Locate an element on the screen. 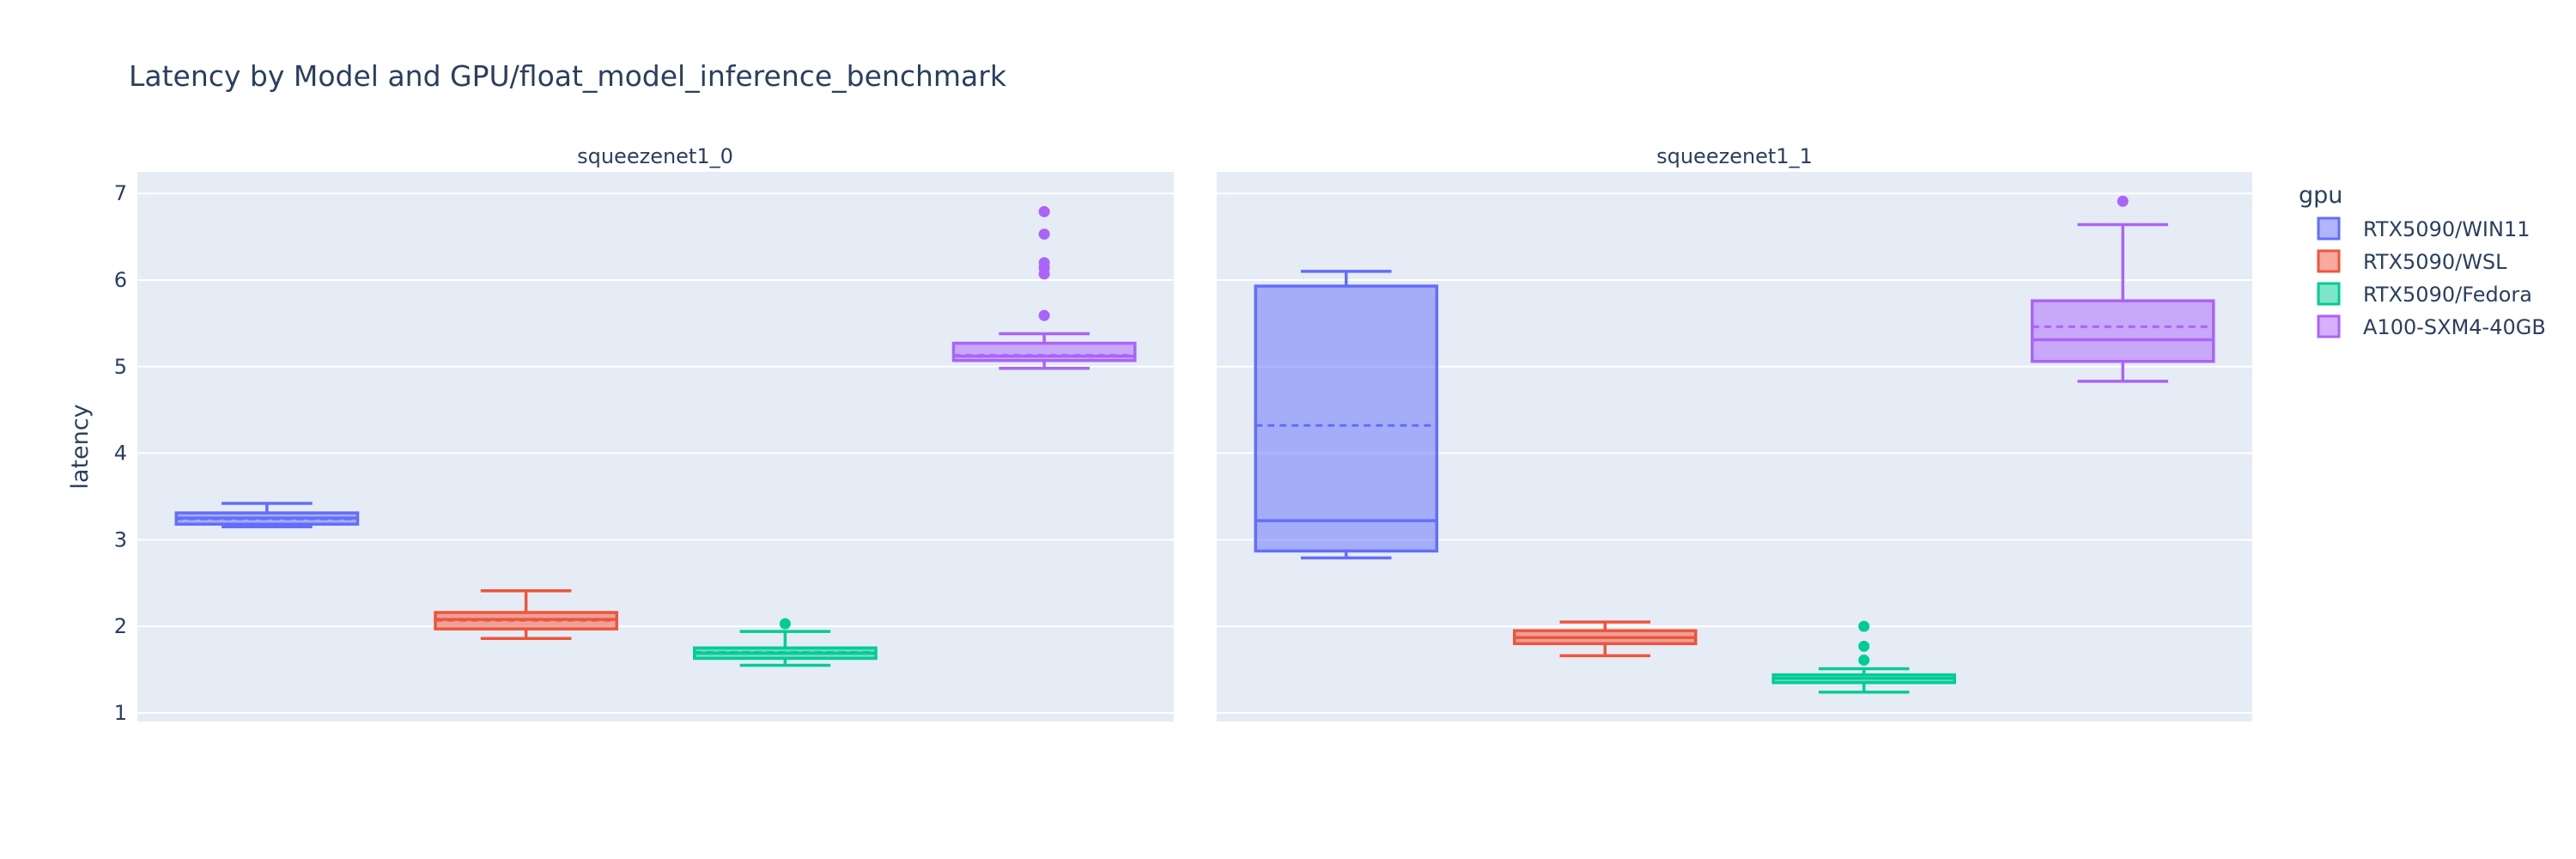  legend-item-RTX5090/Fedora: RTX5090/Fedora is located at coordinates (2424, 295).